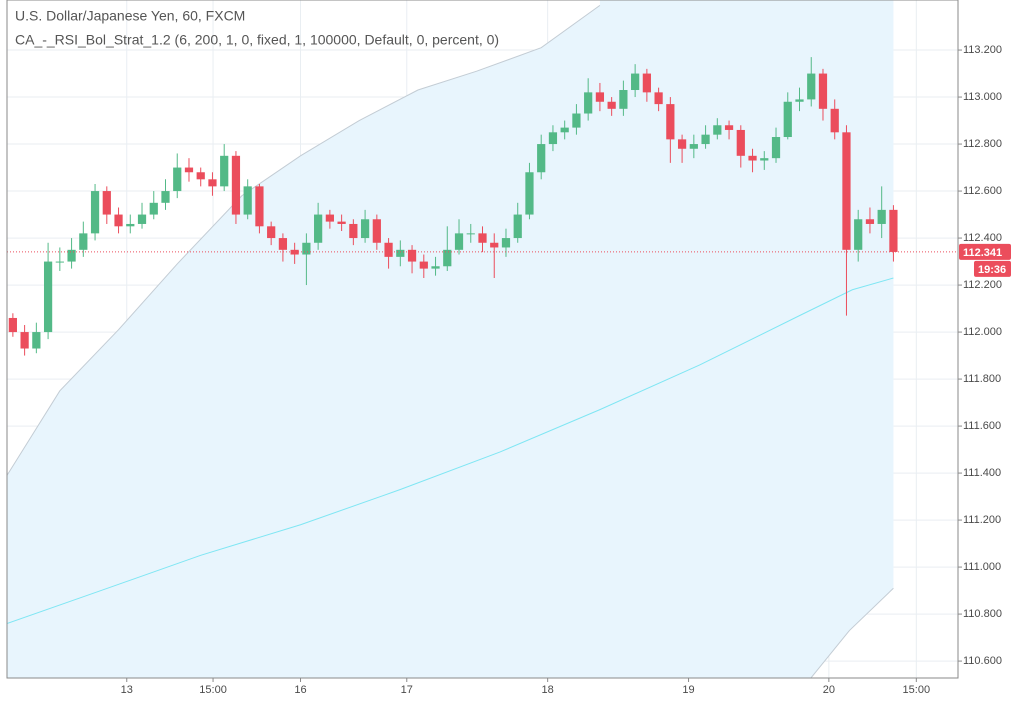  What do you see at coordinates (982, 567) in the screenshot?
I see `y-tick-label: 111.000` at bounding box center [982, 567].